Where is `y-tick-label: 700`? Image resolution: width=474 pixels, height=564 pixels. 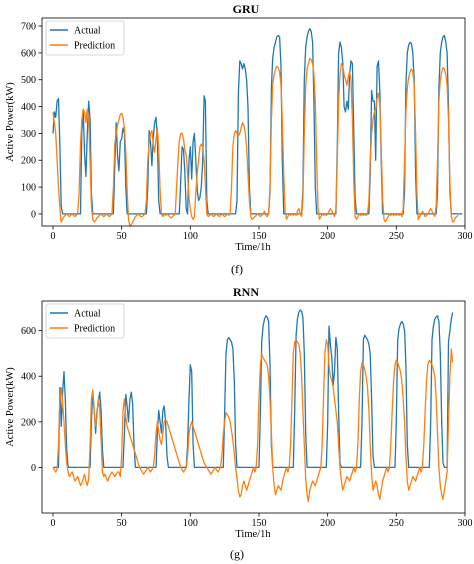
y-tick-label: 700 is located at coordinates (28, 27).